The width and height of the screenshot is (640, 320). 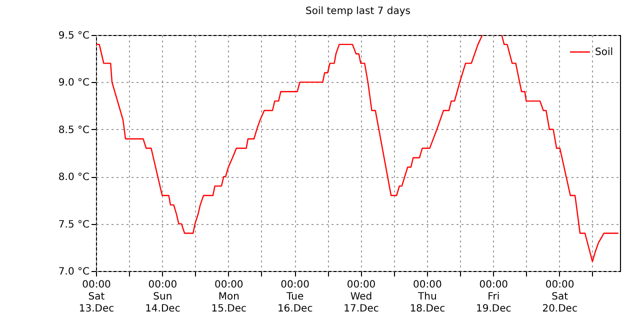 I want to click on legend-label: Soil, so click(x=604, y=52).